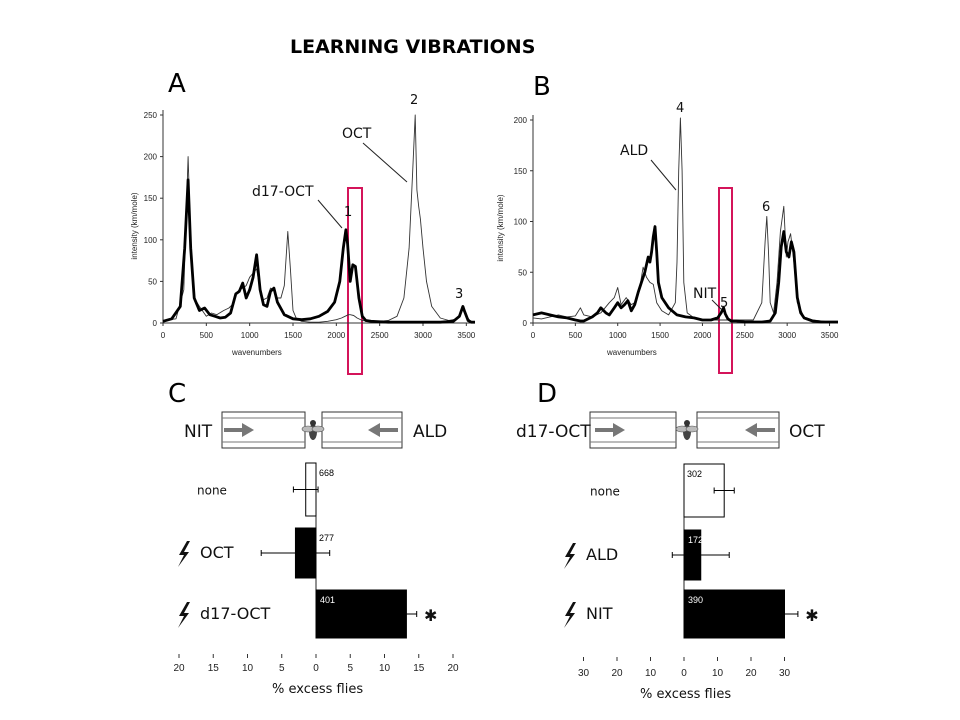  I want to click on panel-b-ytick-label-0: 0, so click(525, 323).